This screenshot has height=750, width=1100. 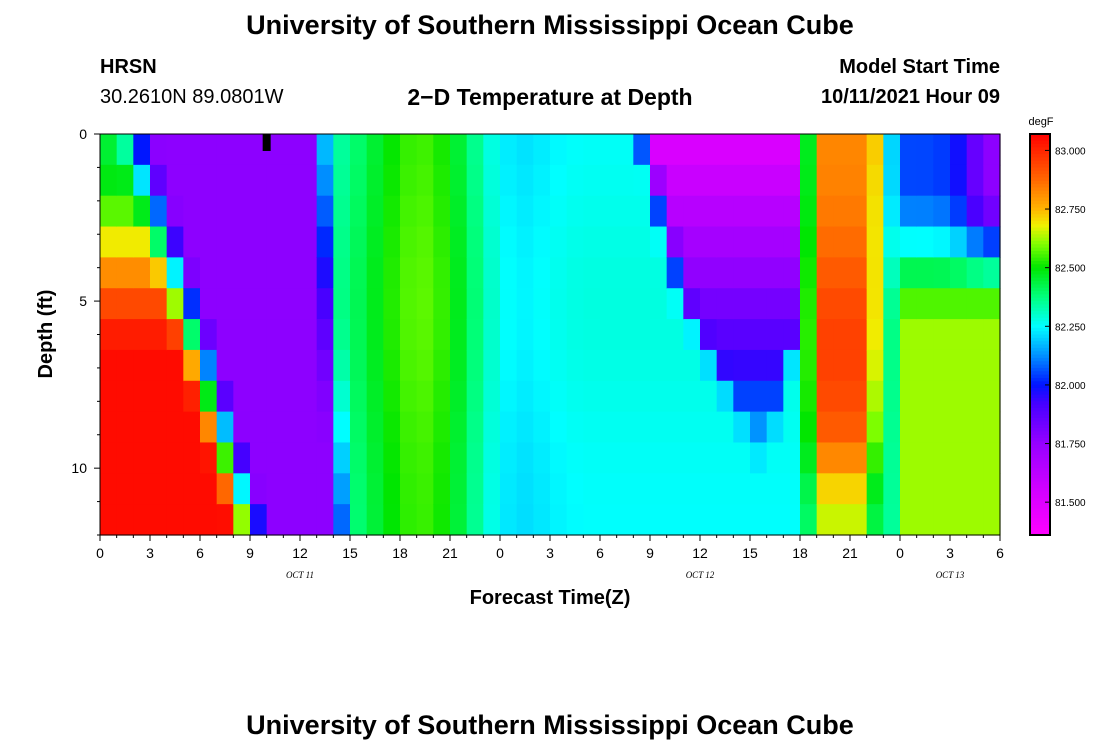 I want to click on y-axis: 0 5 10, so click(x=86, y=331).